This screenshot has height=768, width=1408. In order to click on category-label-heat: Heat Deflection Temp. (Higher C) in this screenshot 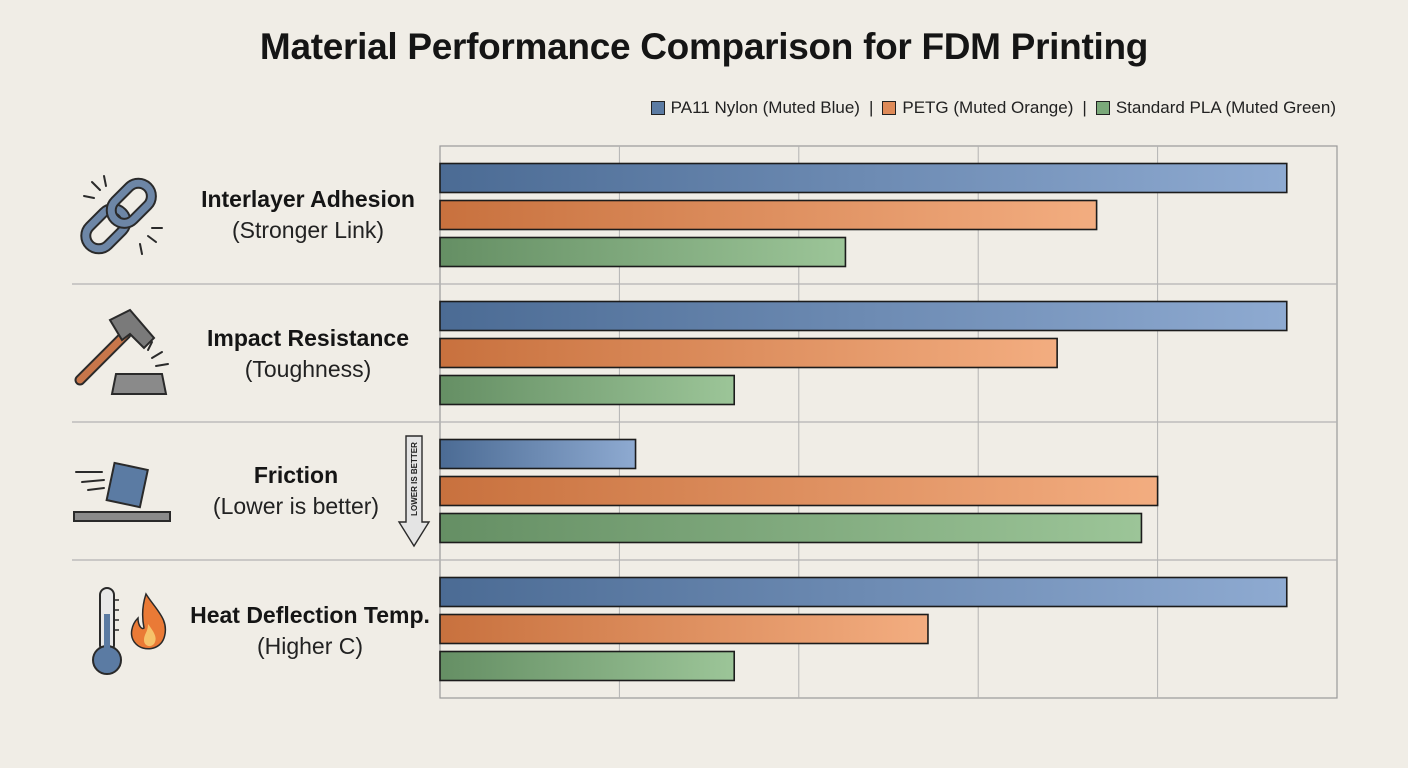, I will do `click(310, 631)`.